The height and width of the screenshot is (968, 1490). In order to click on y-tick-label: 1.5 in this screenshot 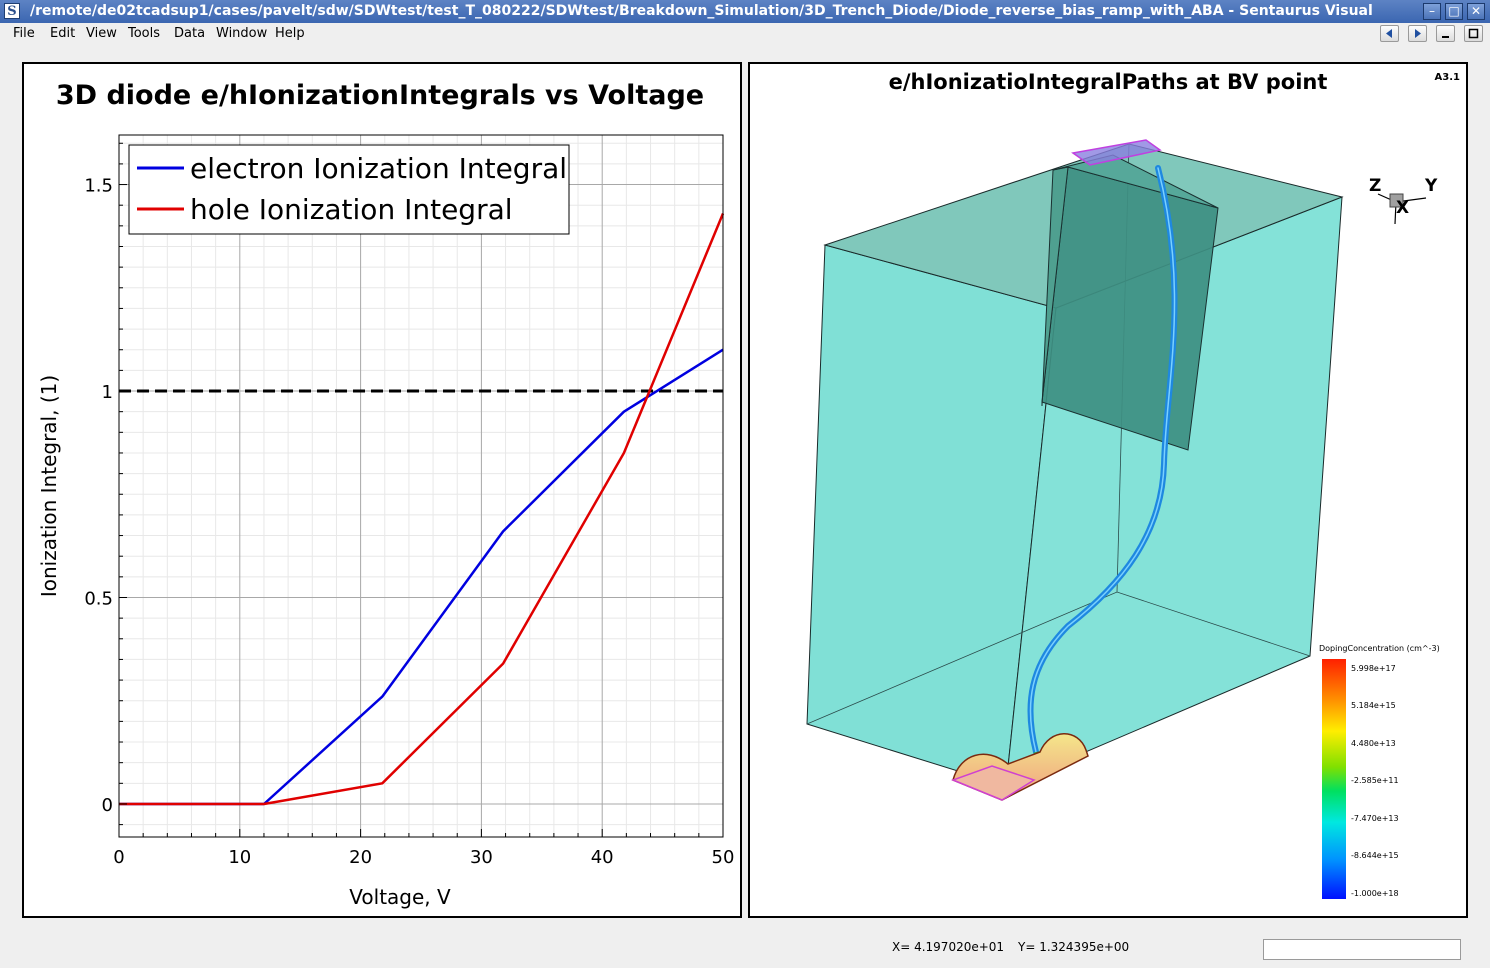, I will do `click(98, 186)`.